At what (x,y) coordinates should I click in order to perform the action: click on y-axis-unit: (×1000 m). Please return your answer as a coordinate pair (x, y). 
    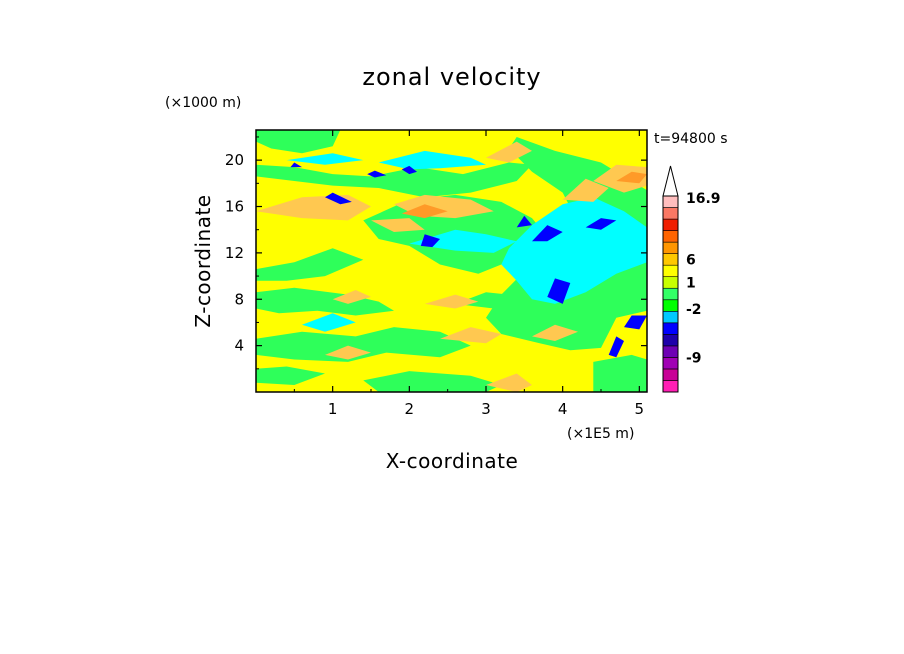
    Looking at the image, I should click on (203, 103).